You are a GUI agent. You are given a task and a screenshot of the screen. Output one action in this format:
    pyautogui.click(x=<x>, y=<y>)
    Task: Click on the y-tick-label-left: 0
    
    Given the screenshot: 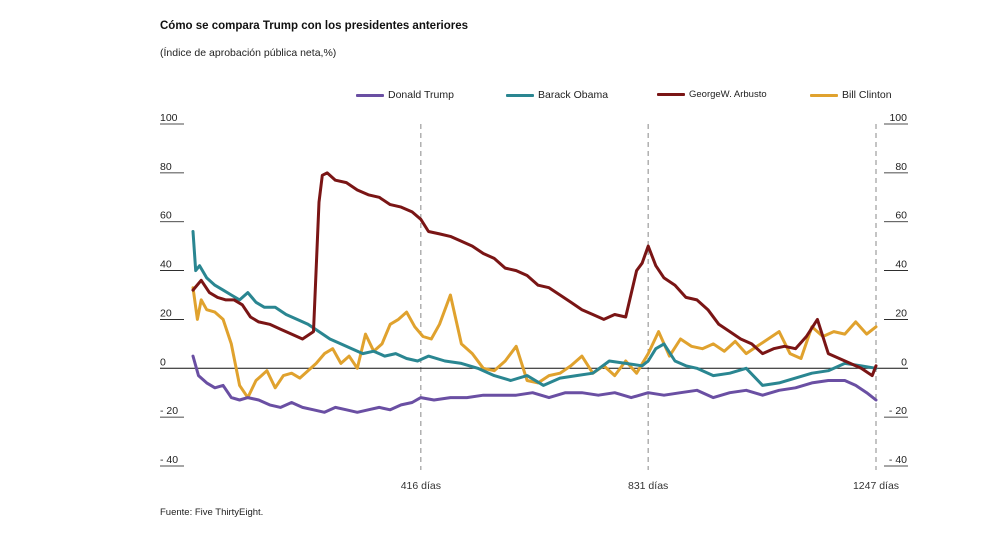 What is the action you would take?
    pyautogui.click(x=163, y=362)
    